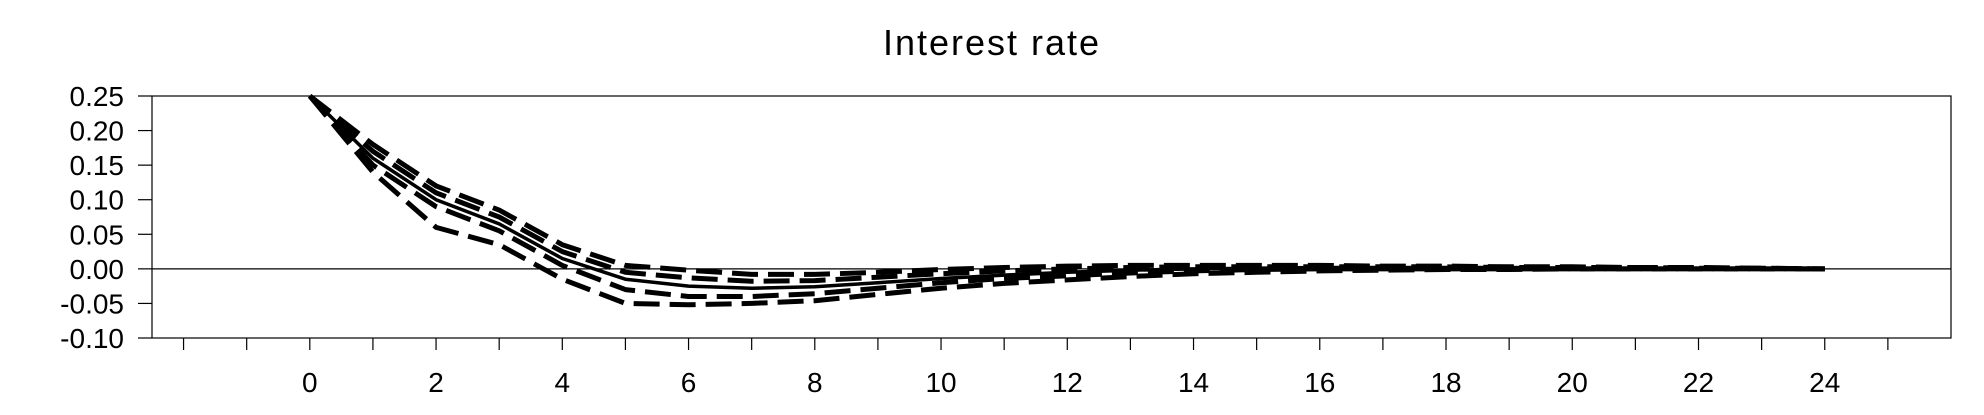 The image size is (1984, 415). What do you see at coordinates (1319, 382) in the screenshot?
I see `x-tick-label: 16` at bounding box center [1319, 382].